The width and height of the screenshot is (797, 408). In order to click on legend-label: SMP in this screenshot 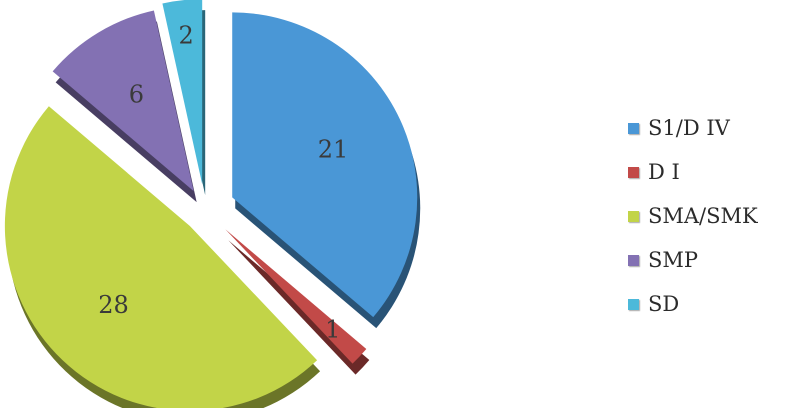, I will do `click(673, 260)`.